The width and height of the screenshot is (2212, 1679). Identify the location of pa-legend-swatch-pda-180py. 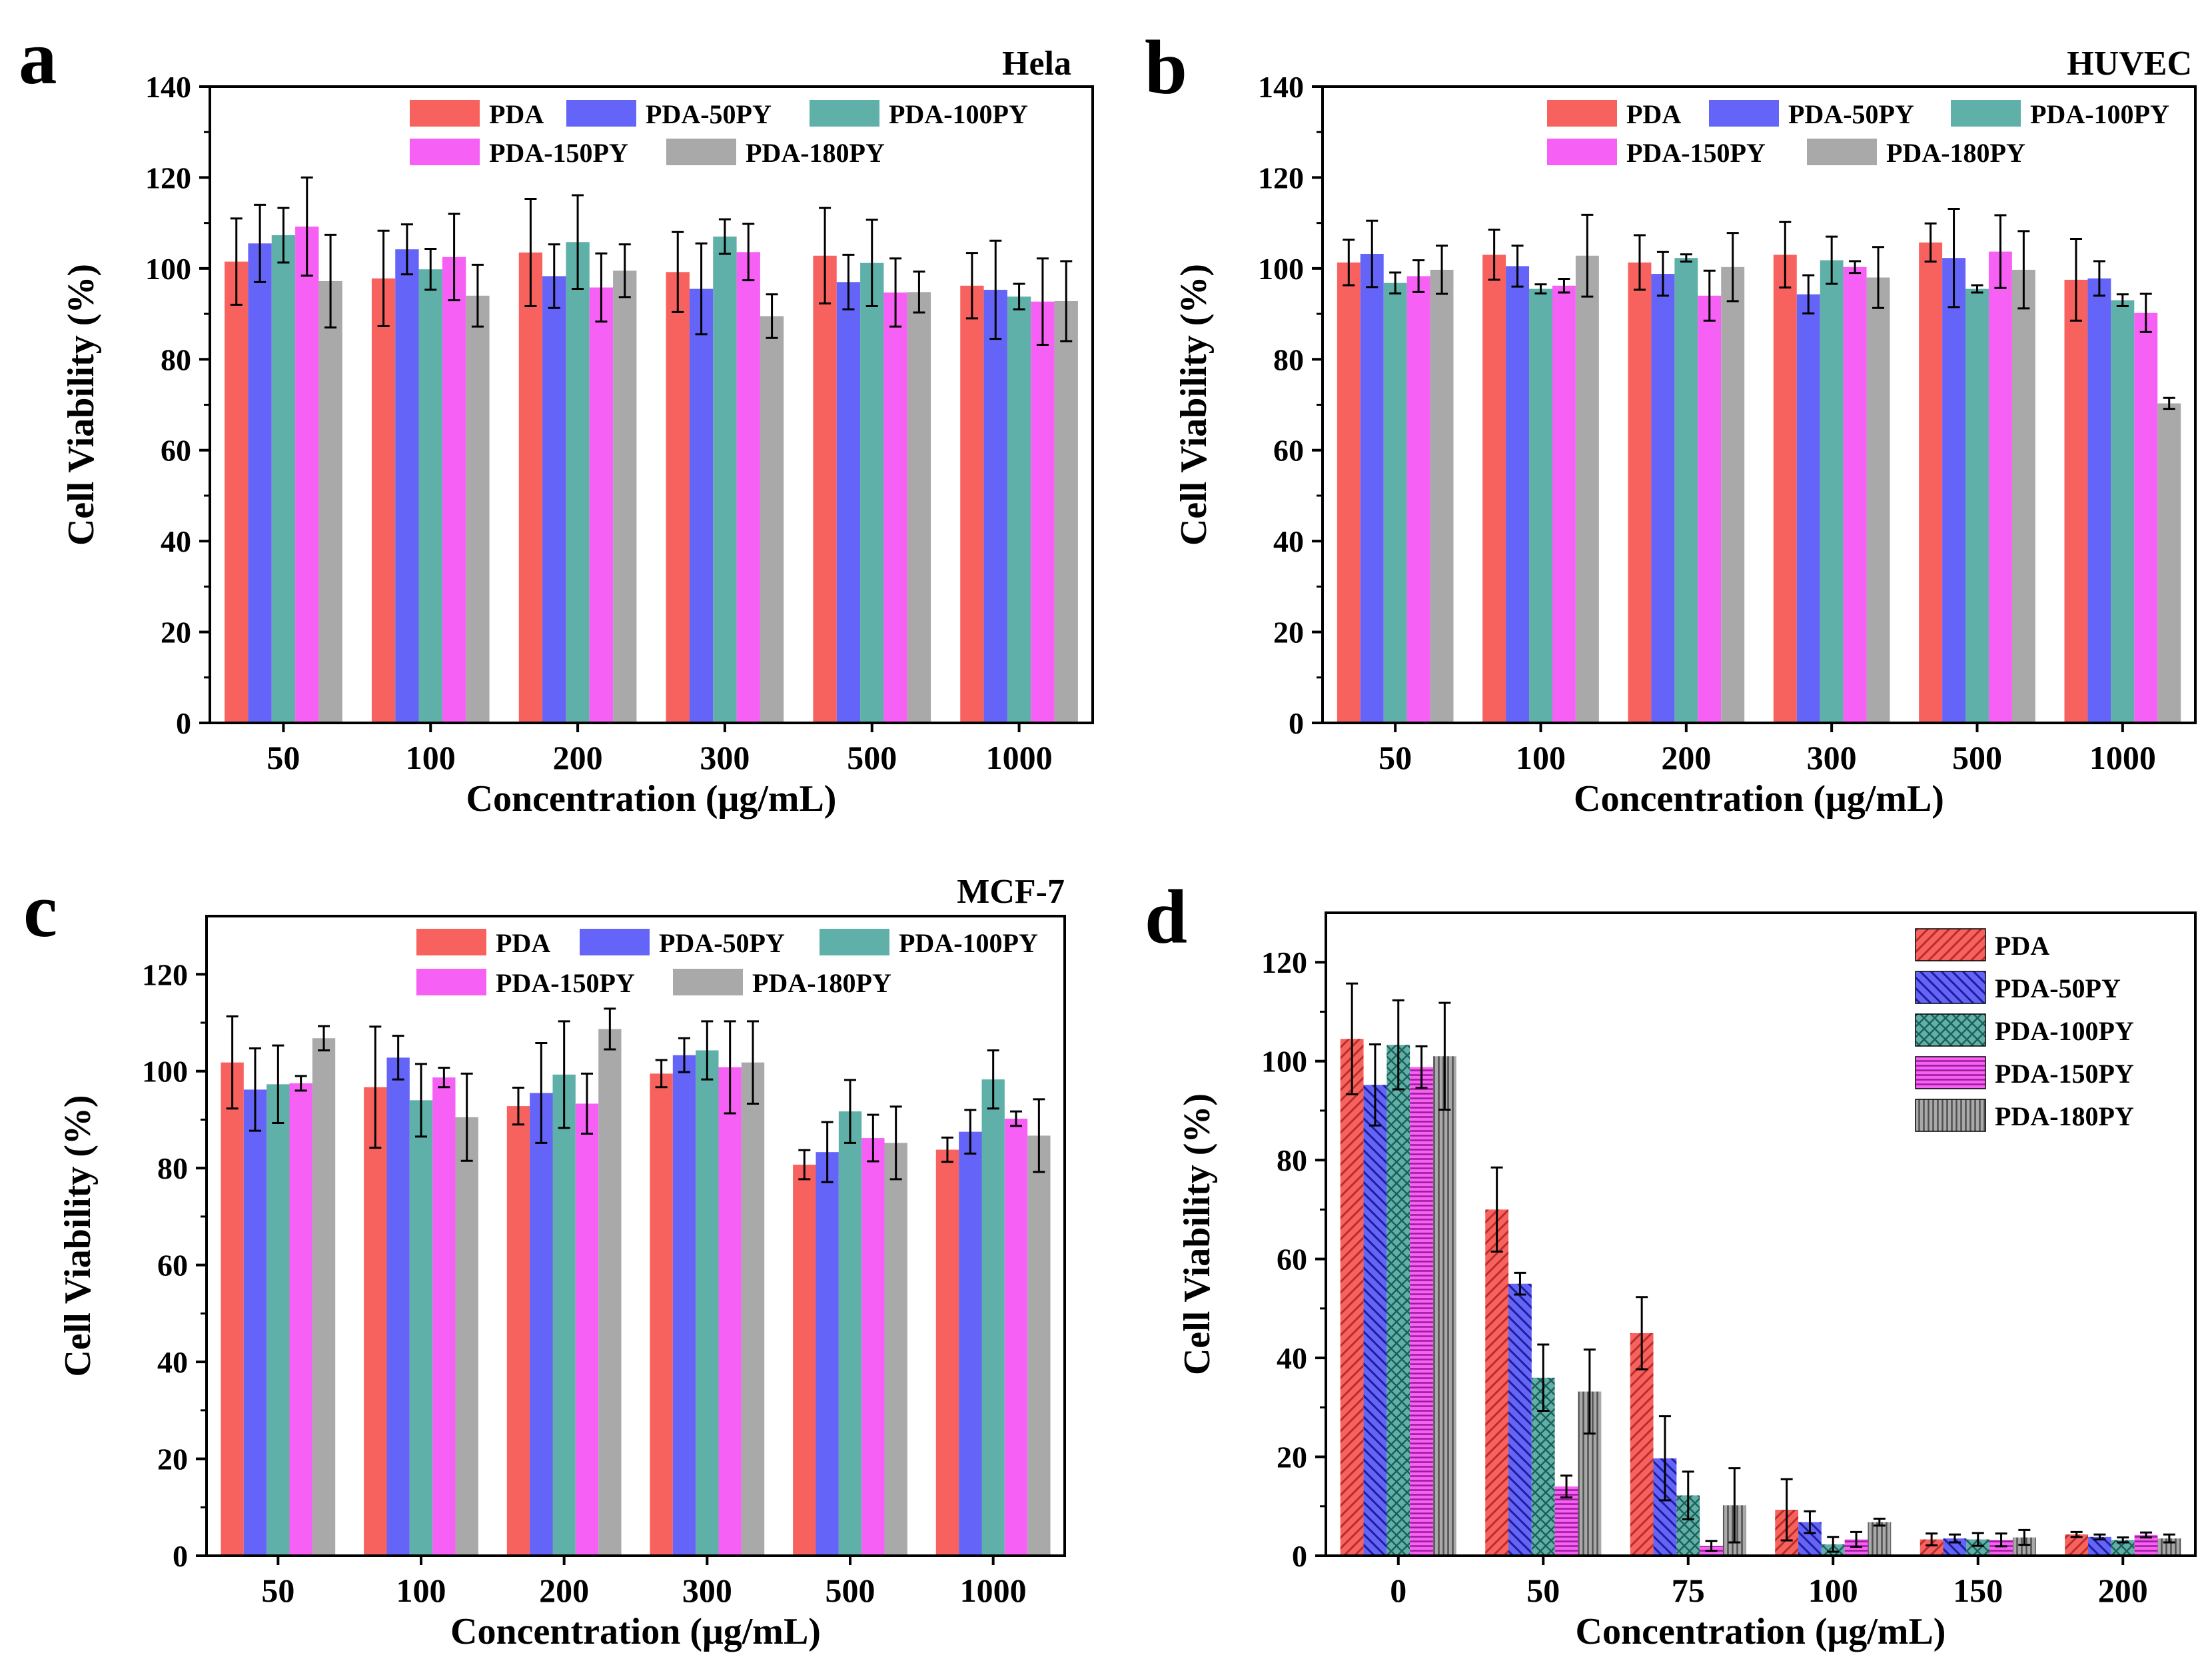
(701, 152).